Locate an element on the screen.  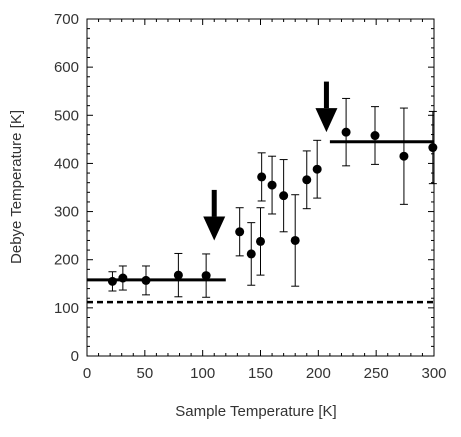
x-tick-label: 200 is located at coordinates (318, 373).